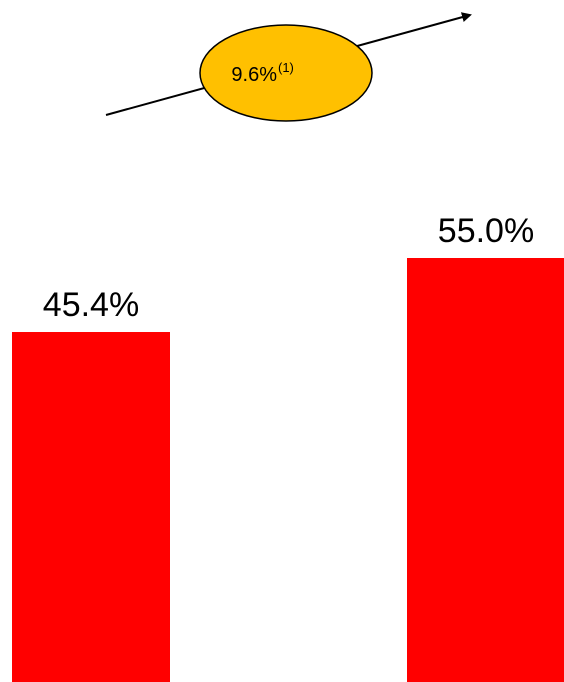 The height and width of the screenshot is (682, 564). I want to click on growth-bubble-note: (1), so click(286, 67).